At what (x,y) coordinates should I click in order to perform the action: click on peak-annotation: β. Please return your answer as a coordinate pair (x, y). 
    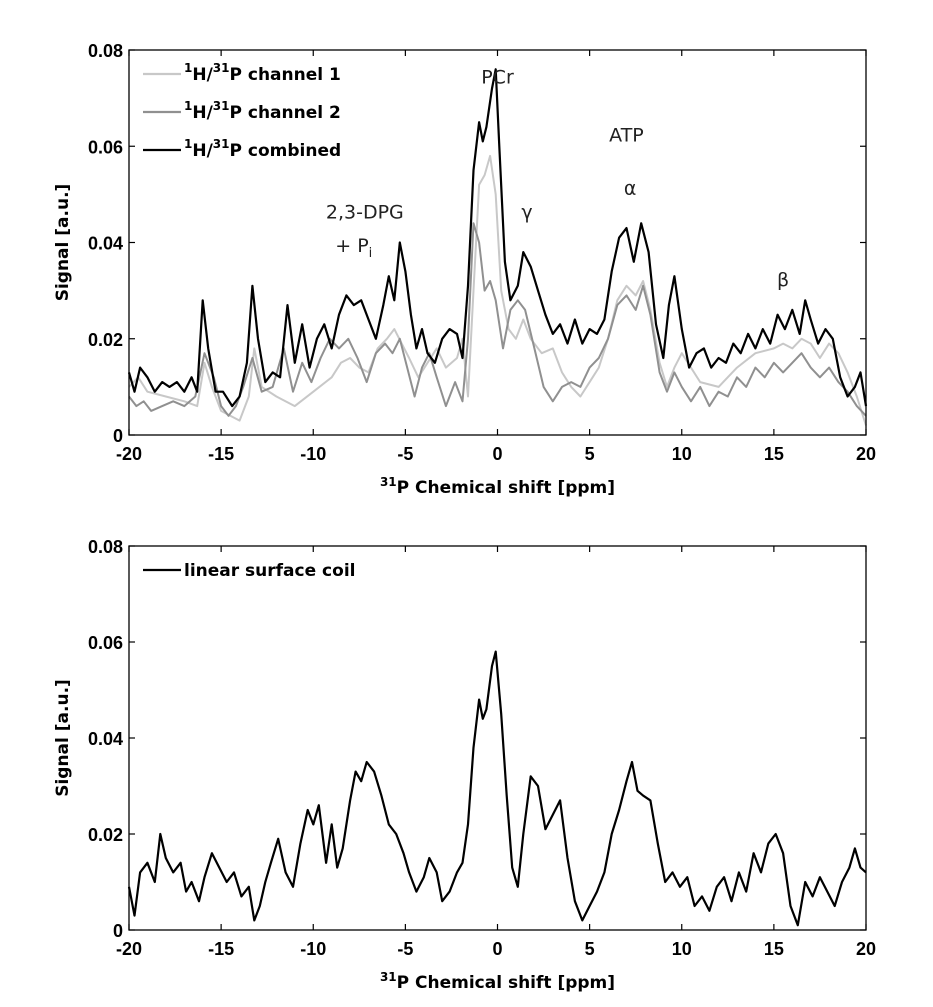
    Looking at the image, I should click on (783, 280).